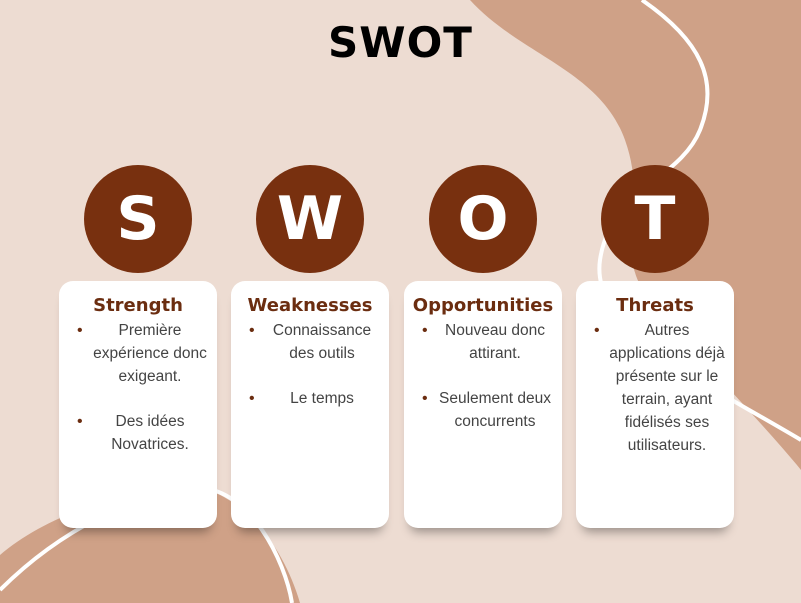  I want to click on strength-item: Première expérience donc exigeant., so click(143, 353).